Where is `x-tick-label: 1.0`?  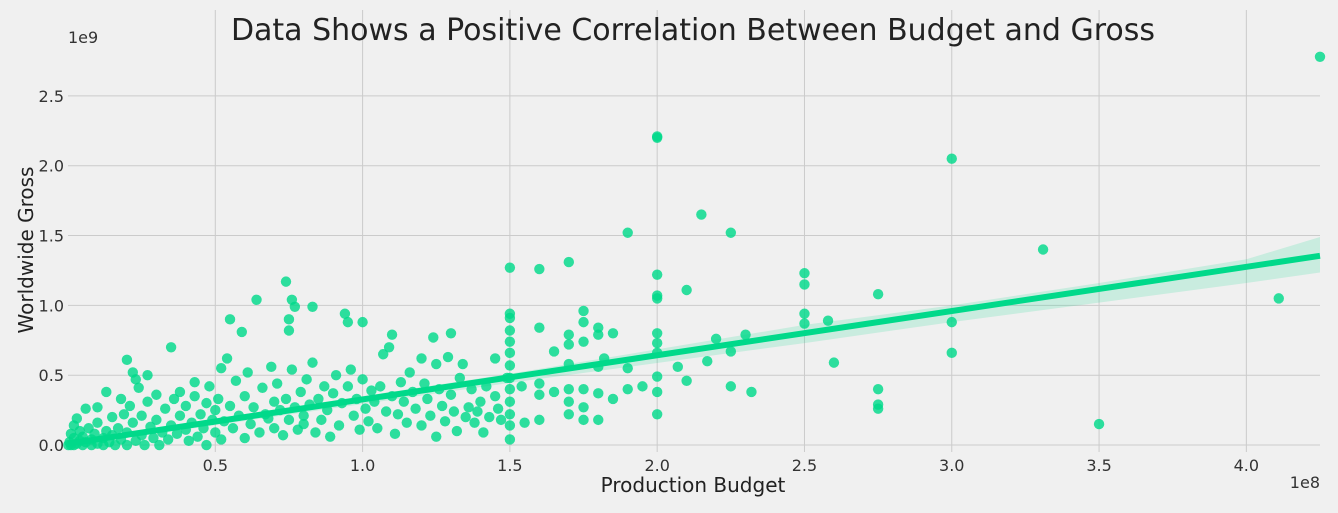
x-tick-label: 1.0 is located at coordinates (362, 465).